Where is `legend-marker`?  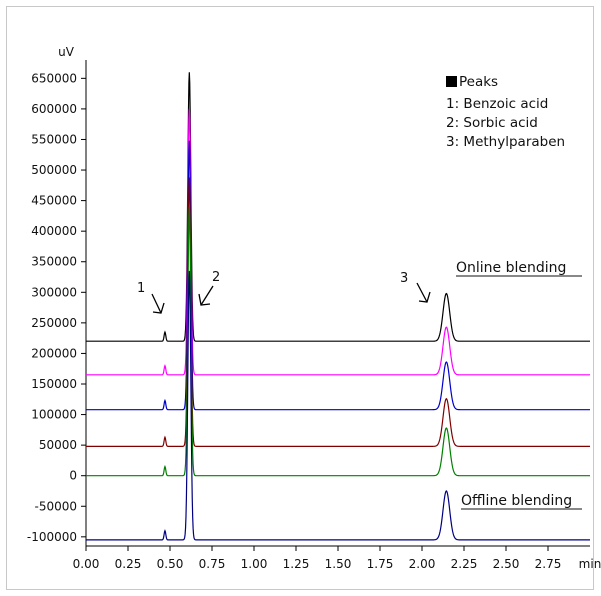
legend-marker is located at coordinates (451, 81).